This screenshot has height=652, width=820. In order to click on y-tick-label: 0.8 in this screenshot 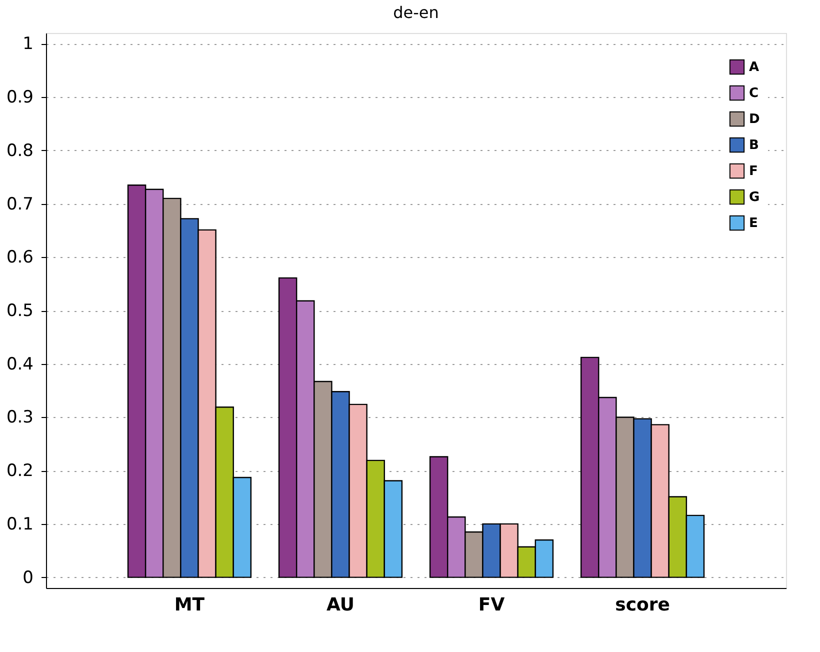, I will do `click(20, 150)`.